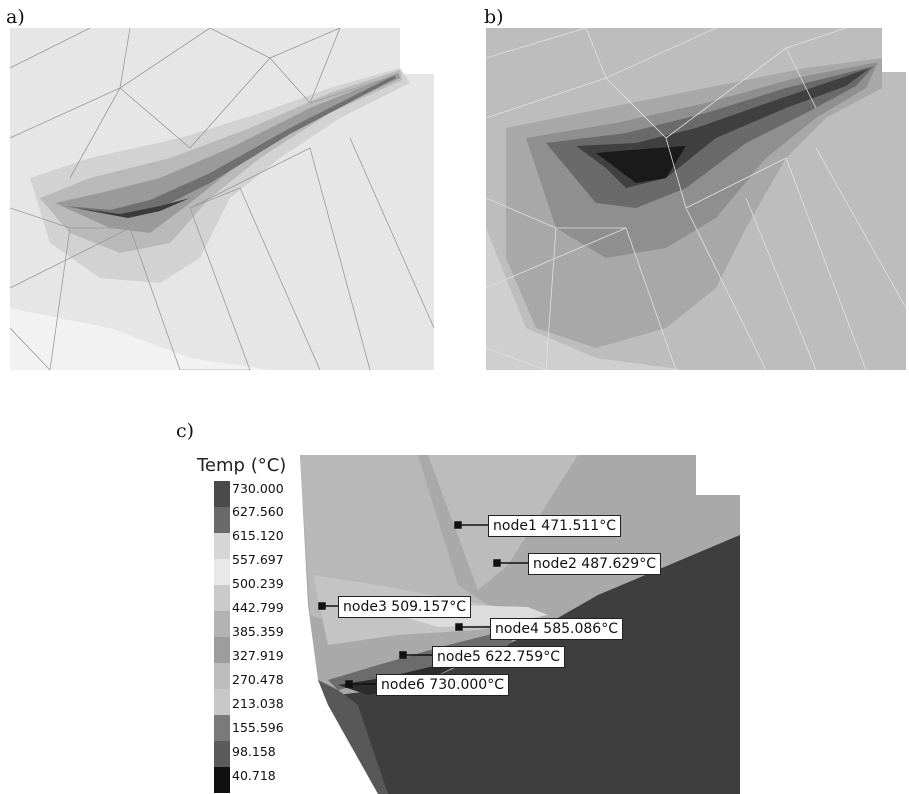  I want to click on legend-value-12: 40.718, so click(254, 775).